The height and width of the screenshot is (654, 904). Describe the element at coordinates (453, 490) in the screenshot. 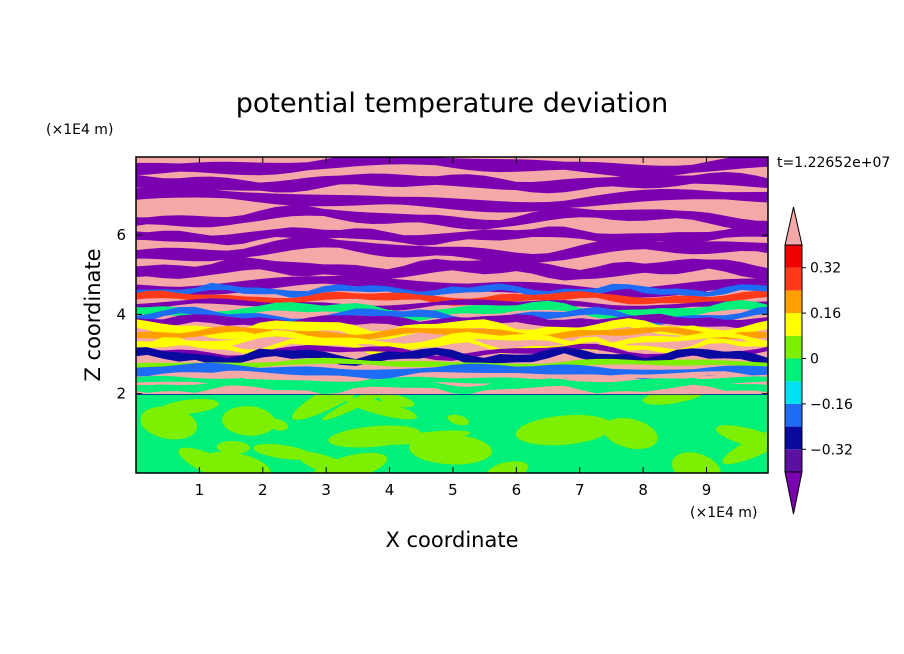

I see `x-tick-label: 5` at that location.